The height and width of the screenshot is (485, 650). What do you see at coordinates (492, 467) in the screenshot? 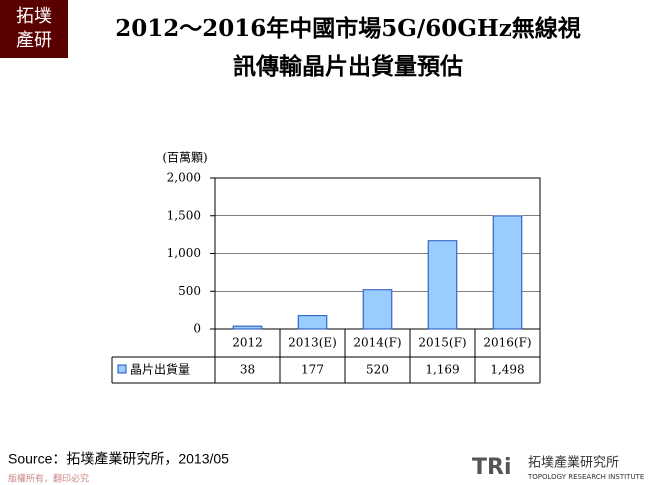
I see `brand-logo: TRi` at bounding box center [492, 467].